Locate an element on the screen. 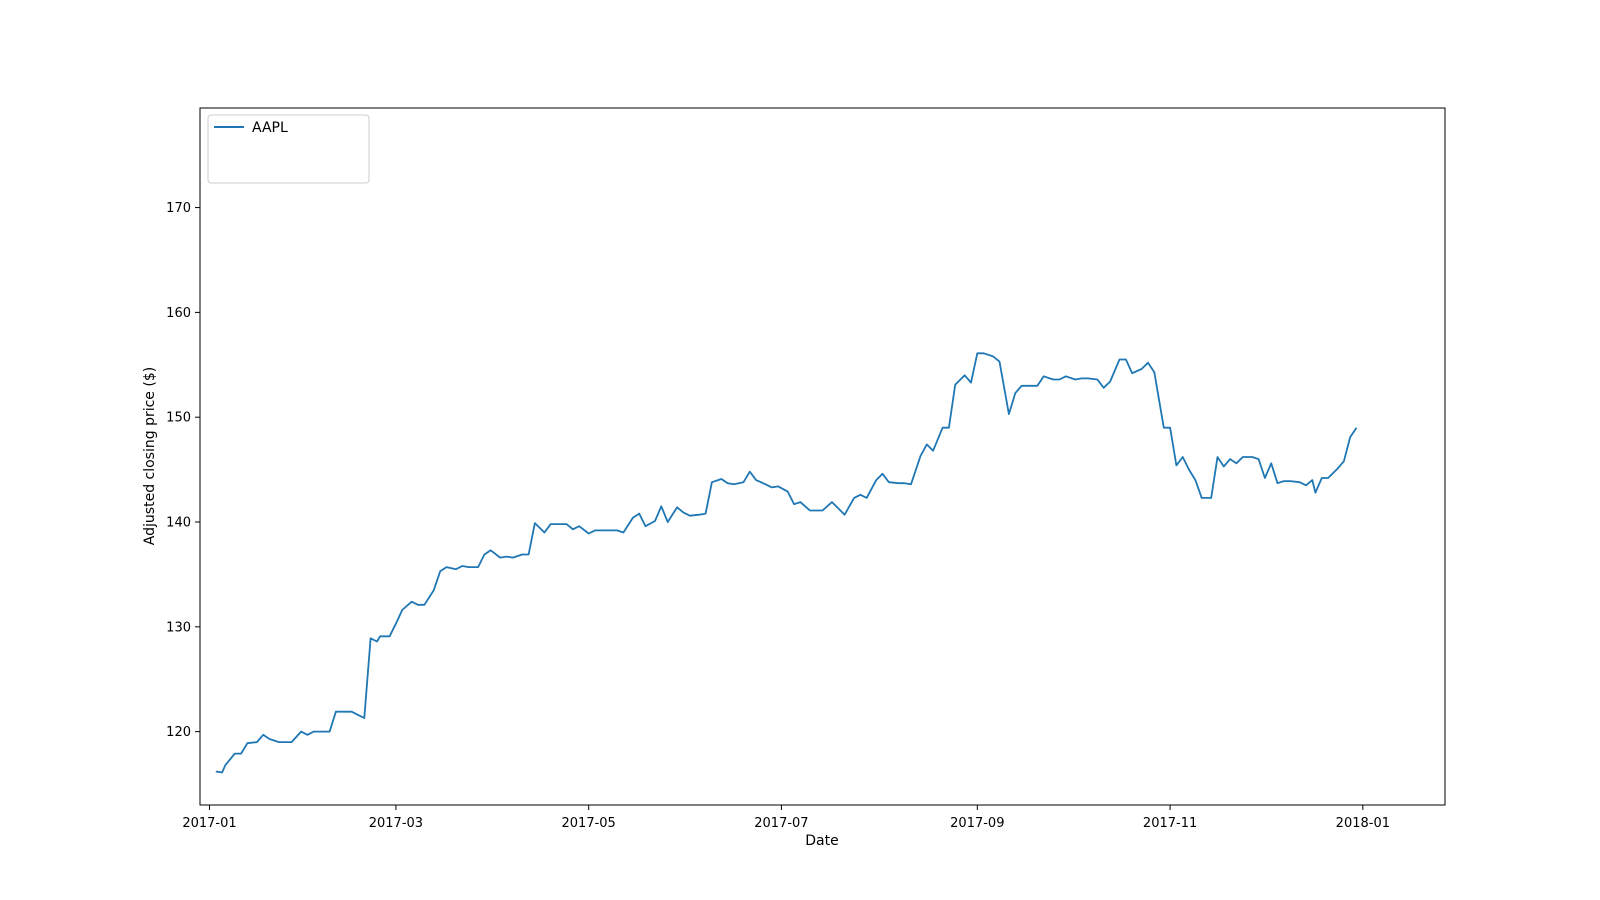  y-axis: 120 130 140 150 160 170 is located at coordinates (183, 470).